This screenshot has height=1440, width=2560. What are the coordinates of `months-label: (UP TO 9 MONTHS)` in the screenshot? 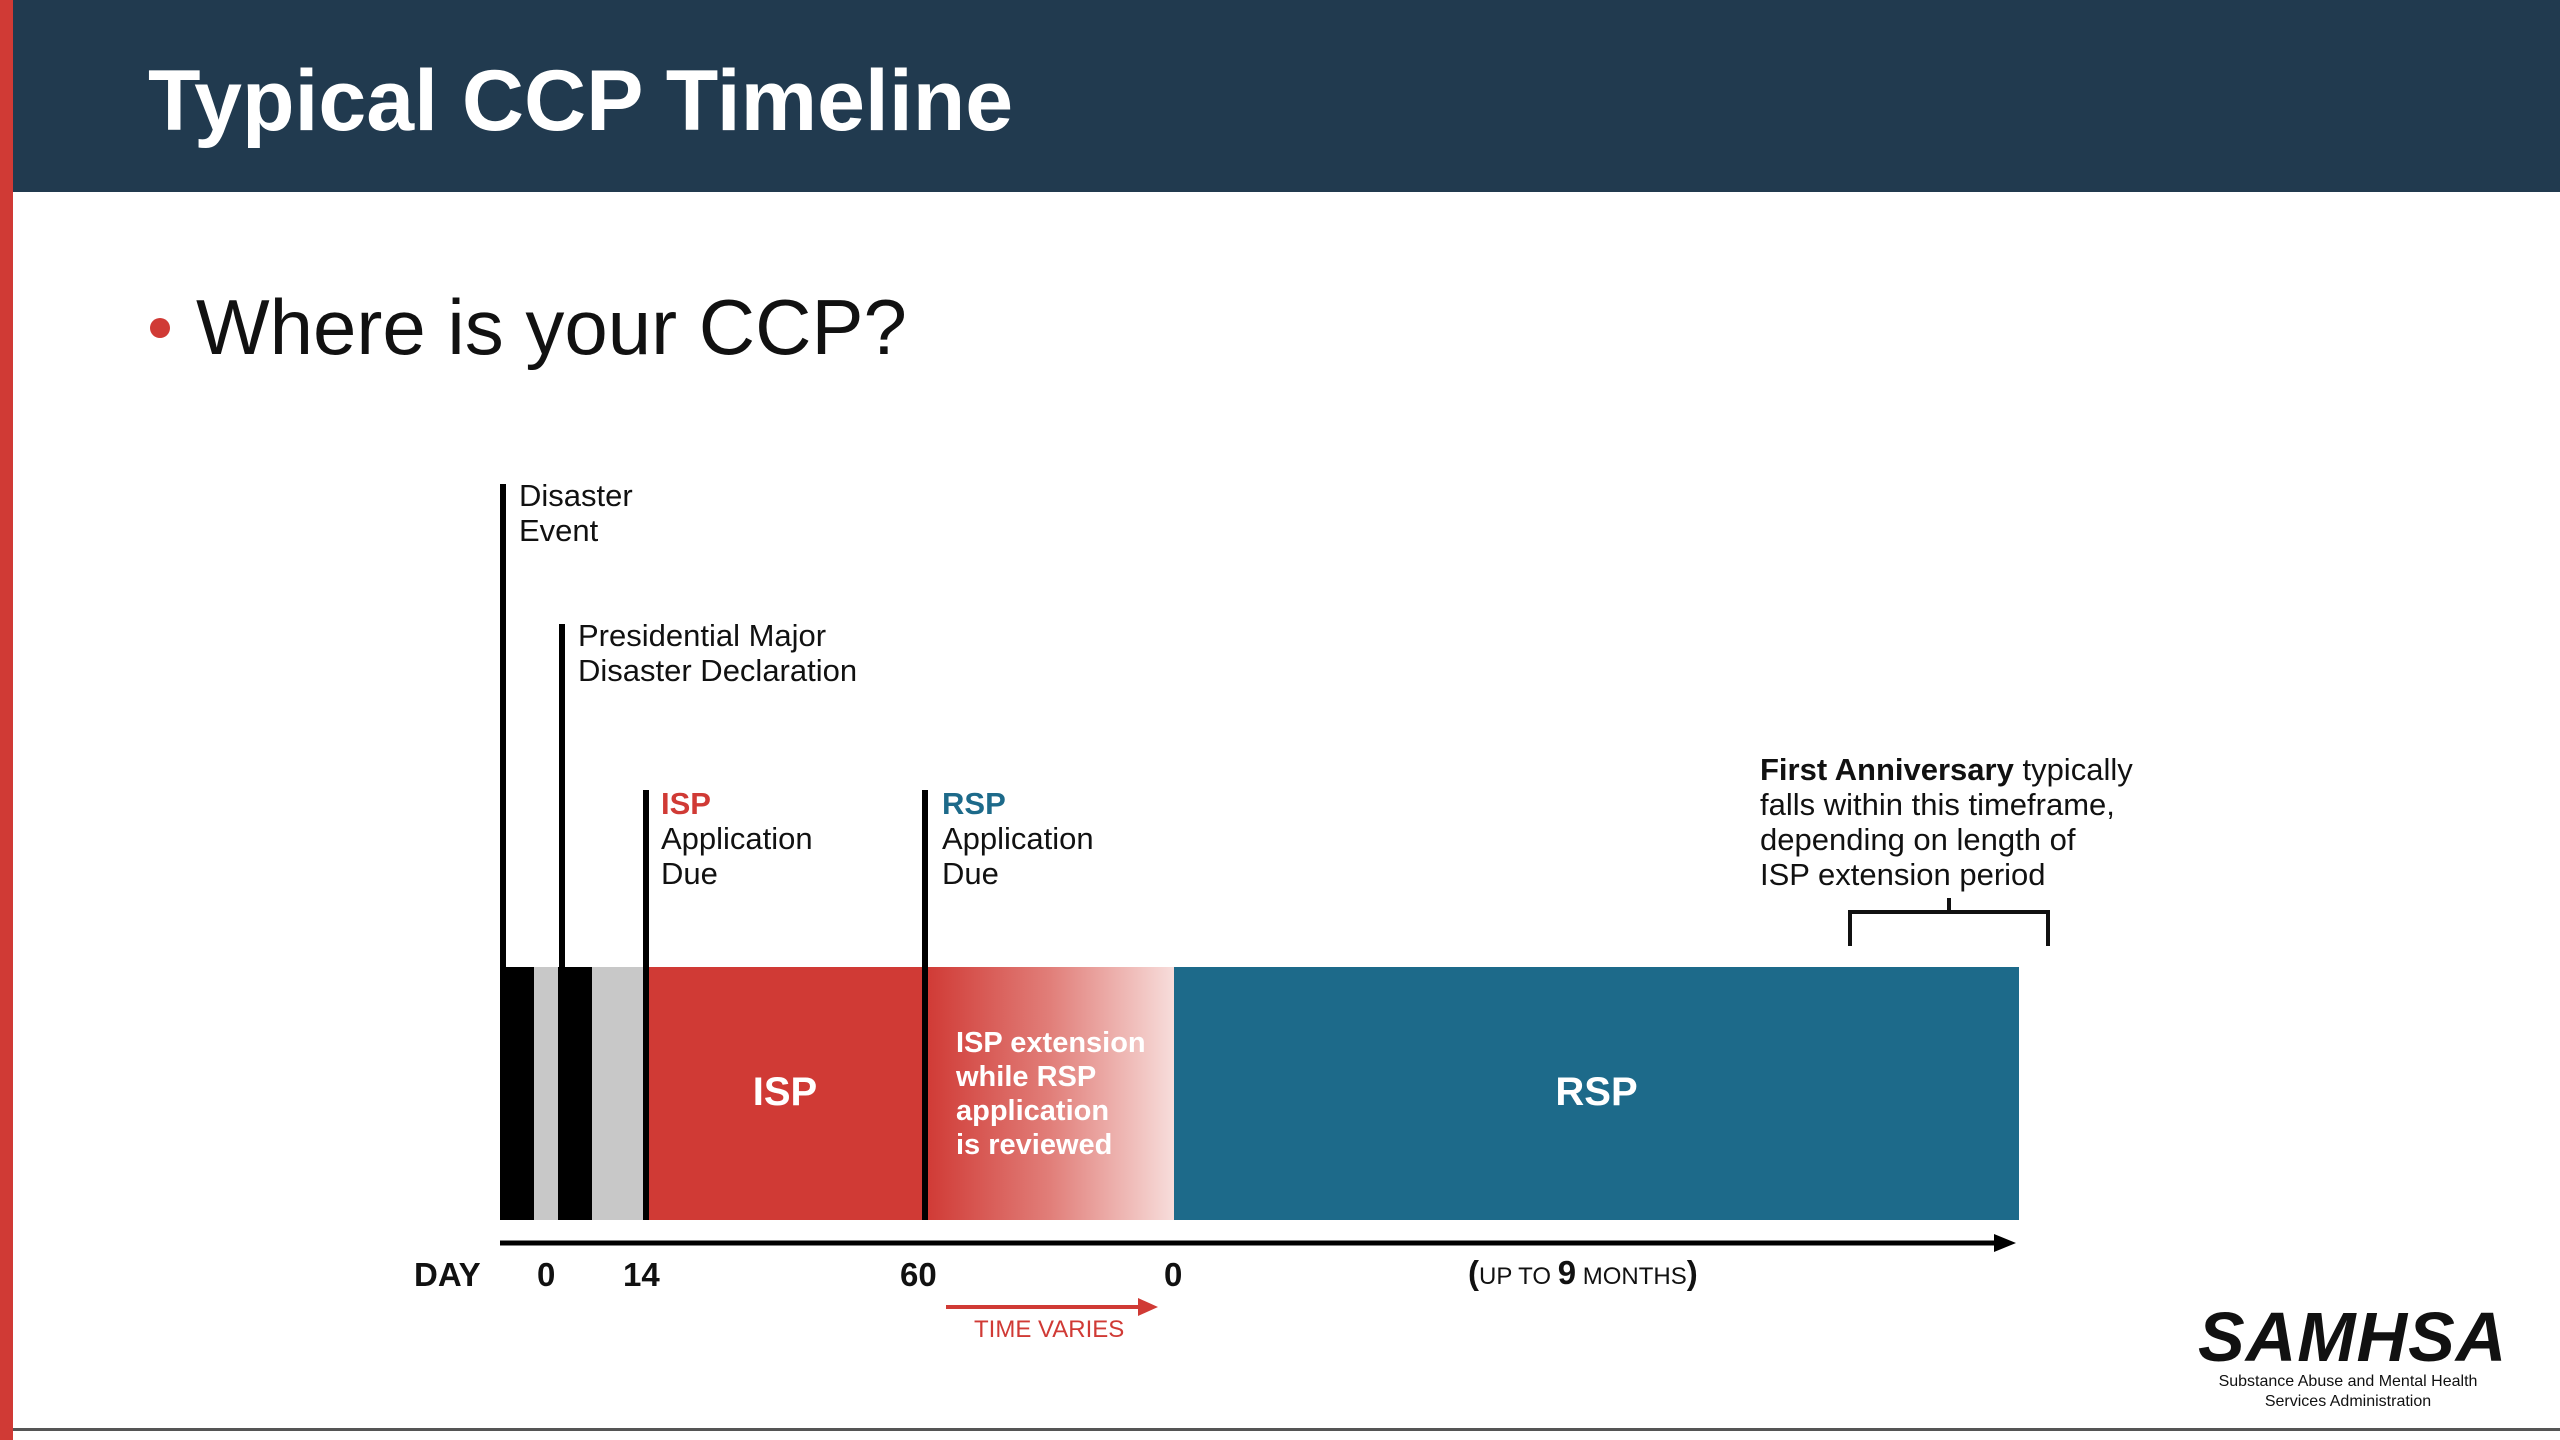 It's located at (1583, 1273).